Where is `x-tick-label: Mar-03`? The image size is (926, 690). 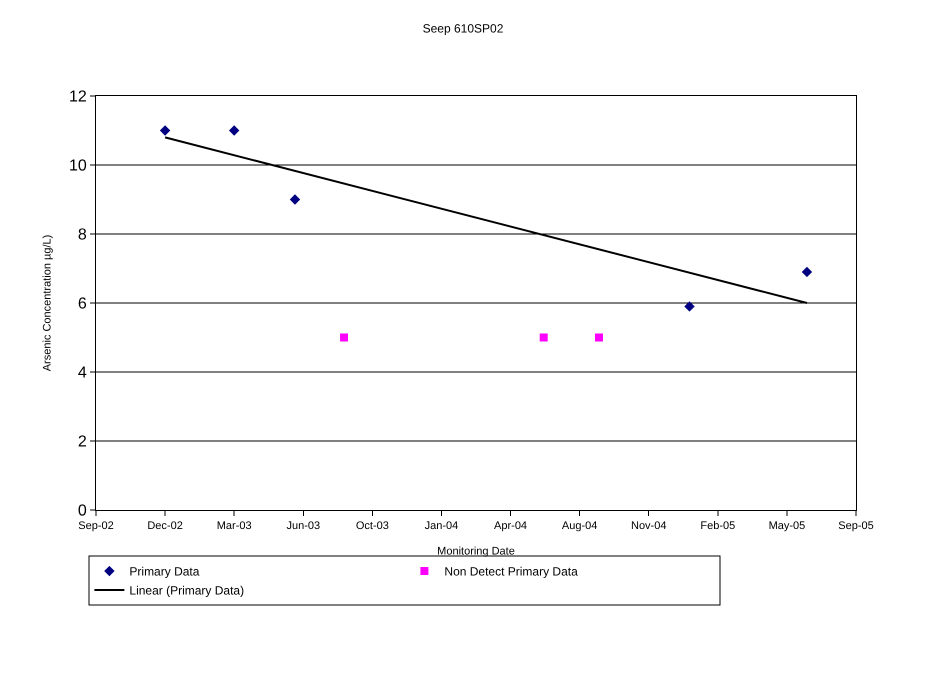 x-tick-label: Mar-03 is located at coordinates (234, 526).